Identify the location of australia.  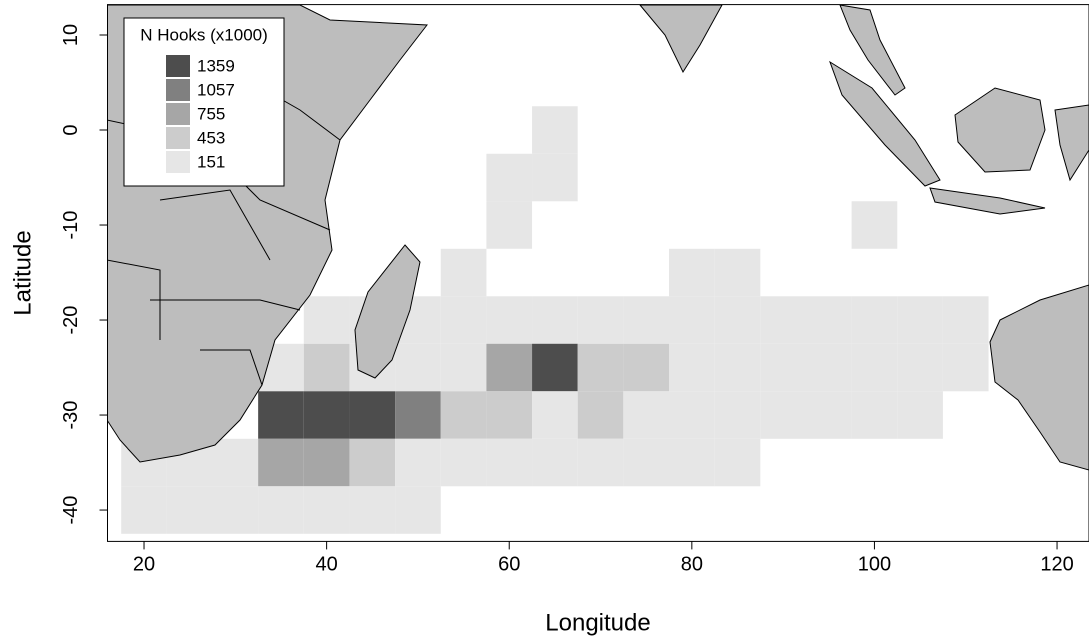
(1039, 377).